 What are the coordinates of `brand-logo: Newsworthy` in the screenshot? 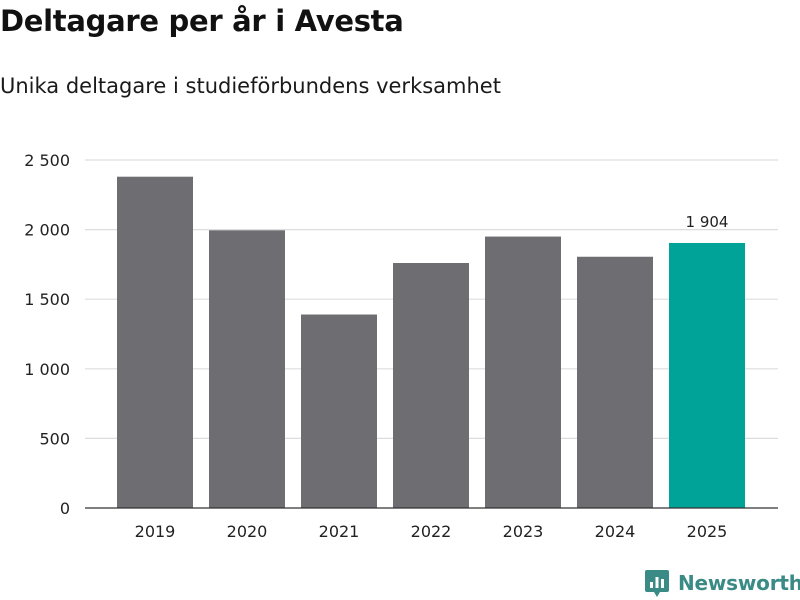 It's located at (722, 583).